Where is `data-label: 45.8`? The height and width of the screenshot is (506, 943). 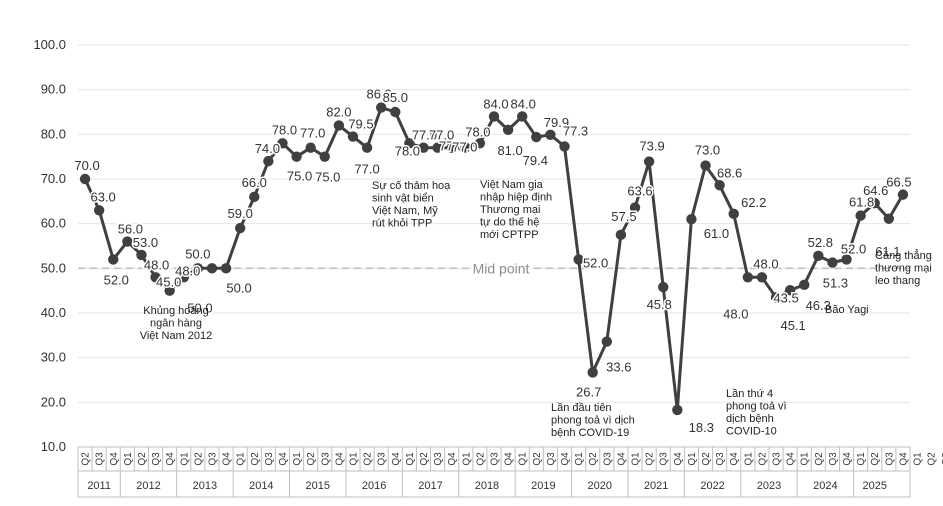 data-label: 45.8 is located at coordinates (659, 304).